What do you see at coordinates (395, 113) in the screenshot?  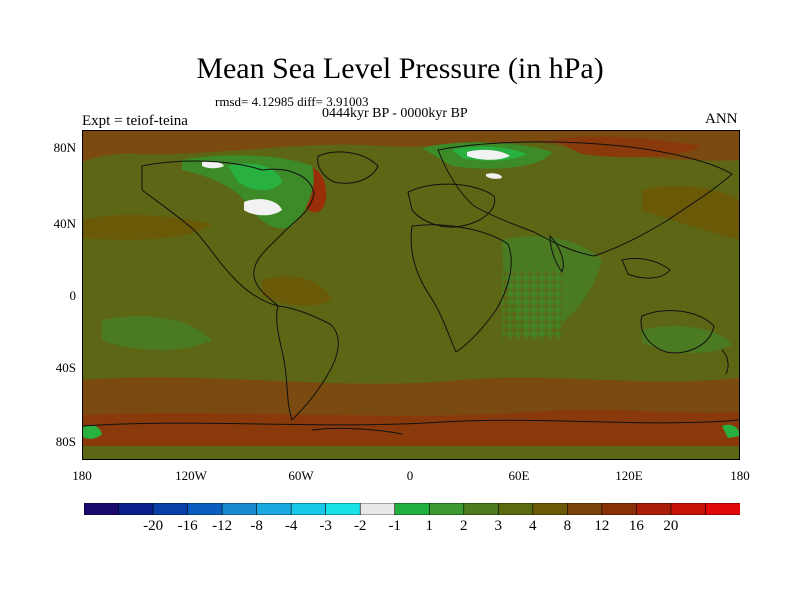 I see `period-text: 0444kyr BP - 0000kyr BP` at bounding box center [395, 113].